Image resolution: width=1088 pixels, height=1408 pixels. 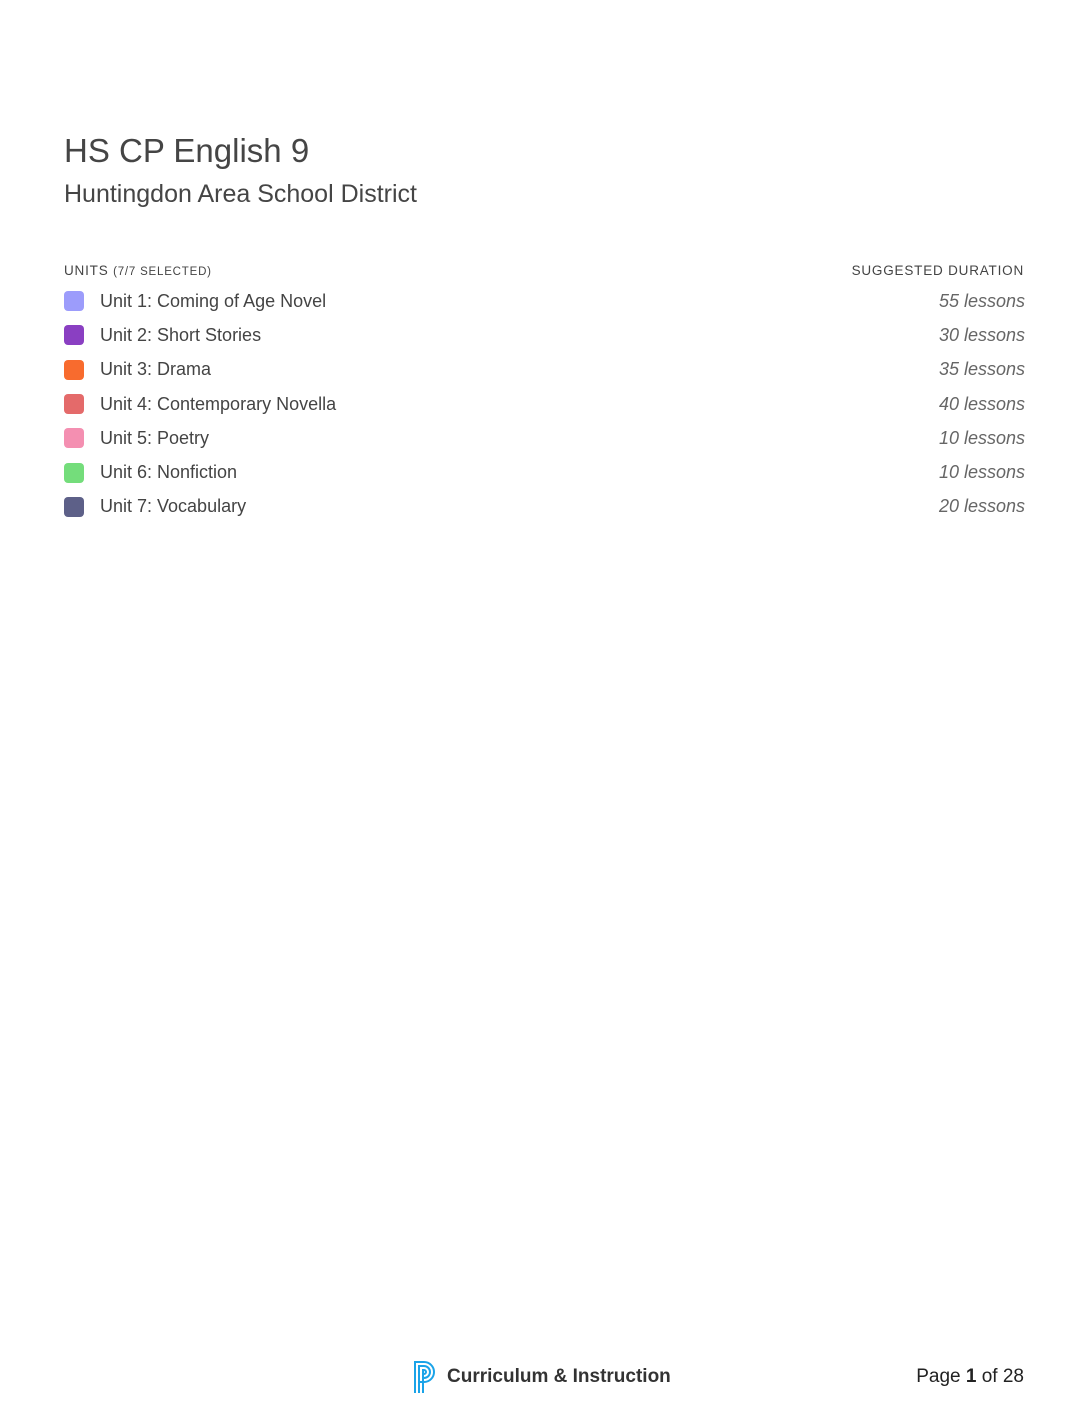 I want to click on page-current: 1, so click(x=971, y=1376).